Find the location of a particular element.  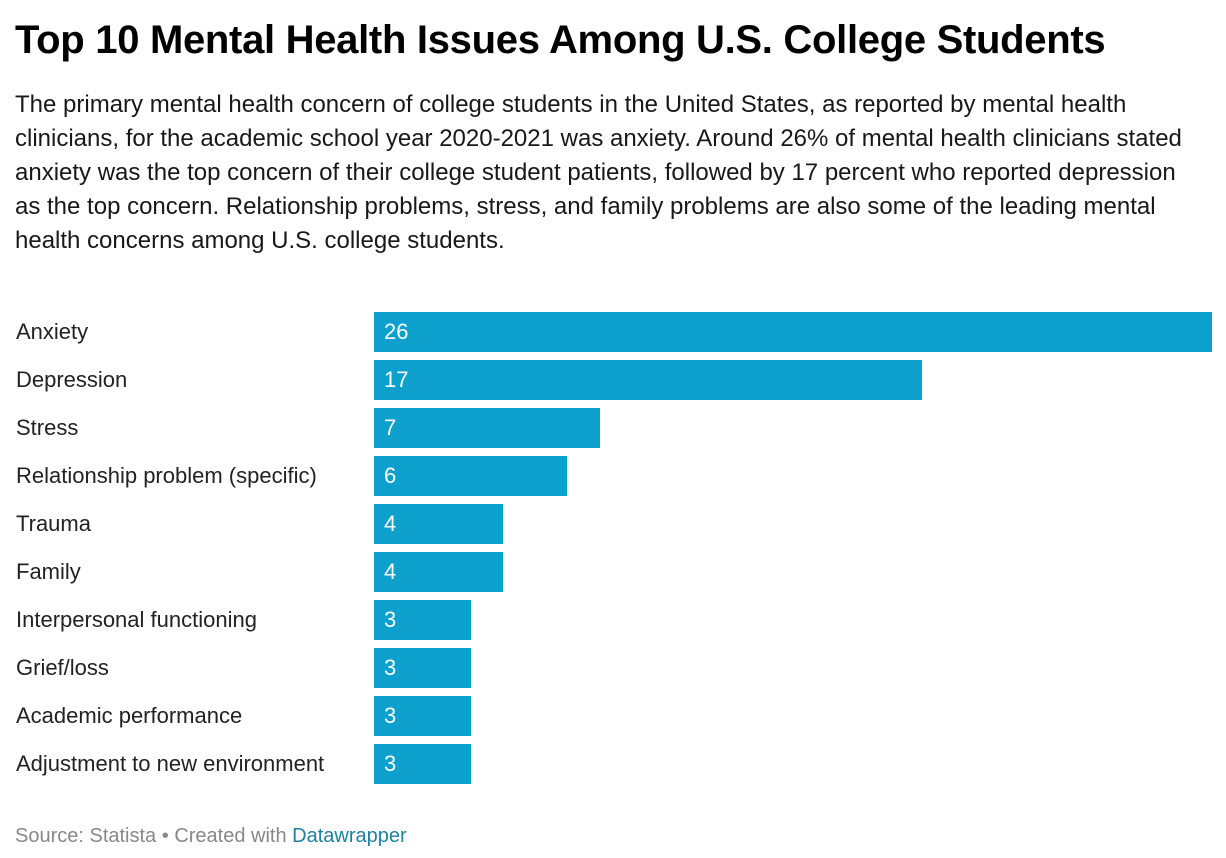

bar-row: Interpersonal functioning 3 is located at coordinates (613, 620).